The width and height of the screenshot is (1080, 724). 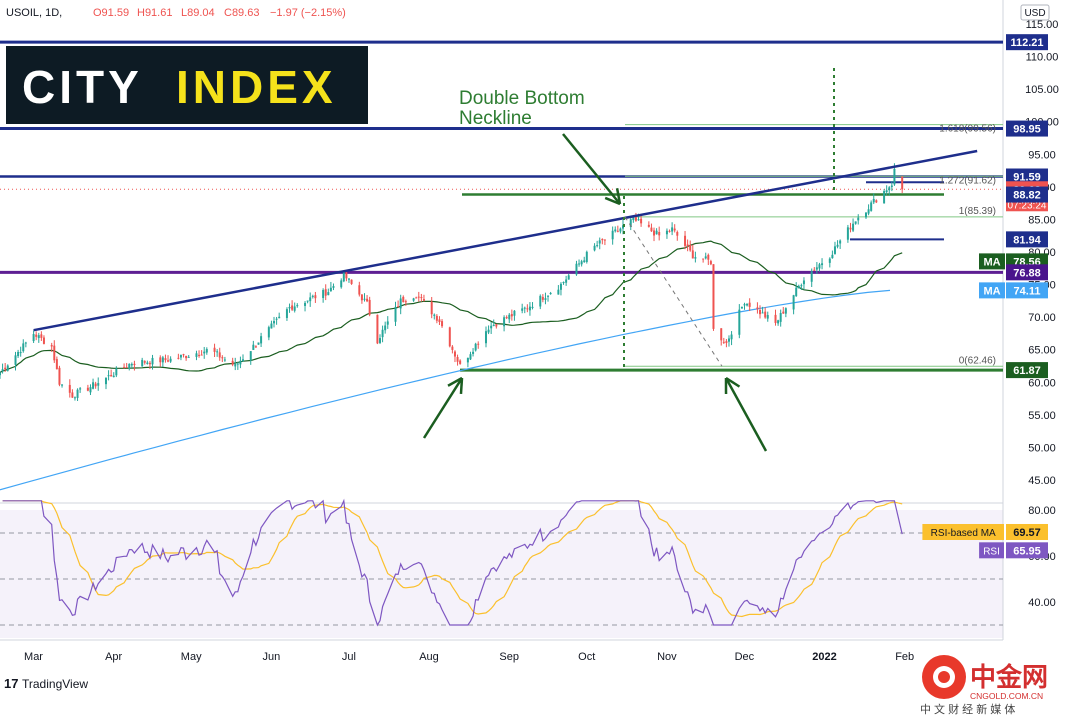 I want to click on price-badge: 81.94, so click(x=1027, y=239).